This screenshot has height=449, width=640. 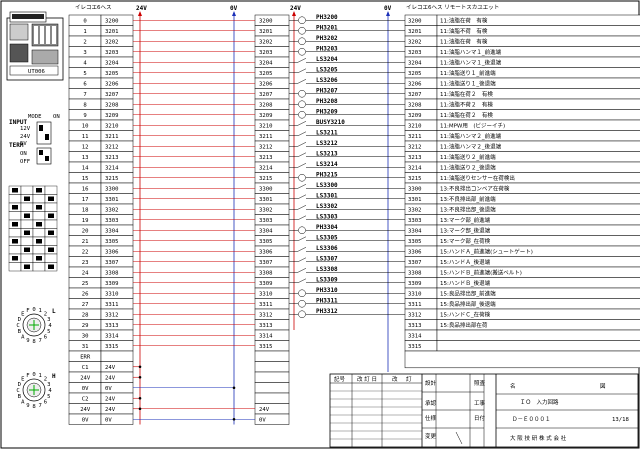 What do you see at coordinates (465, 241) in the screenshot?
I see `remote-description: 15:マーク部_在荷検` at bounding box center [465, 241].